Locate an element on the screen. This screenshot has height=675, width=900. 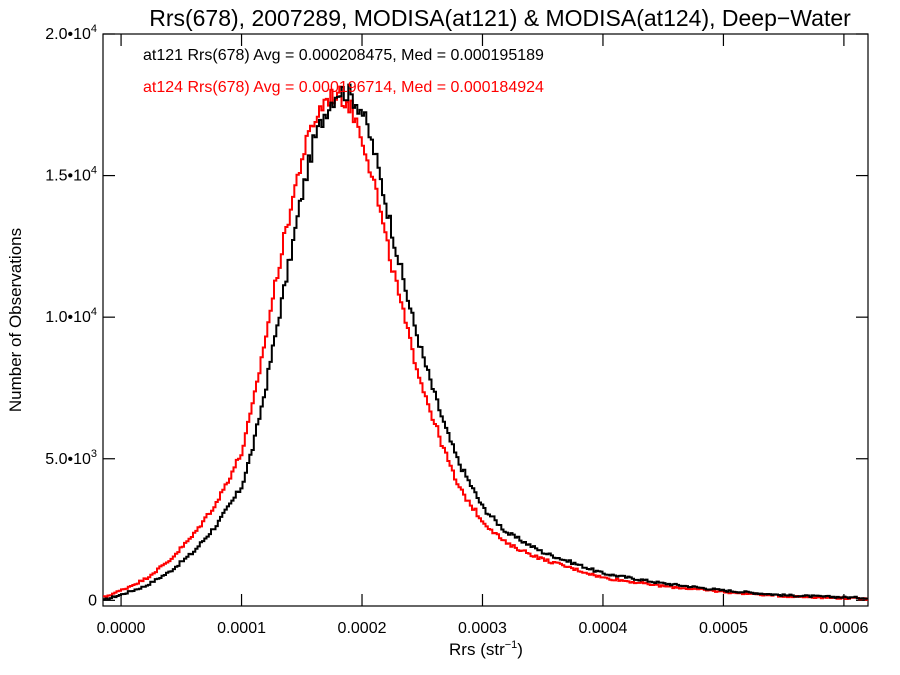
y-tick-label-base: 1.0•10 is located at coordinates (68, 317).